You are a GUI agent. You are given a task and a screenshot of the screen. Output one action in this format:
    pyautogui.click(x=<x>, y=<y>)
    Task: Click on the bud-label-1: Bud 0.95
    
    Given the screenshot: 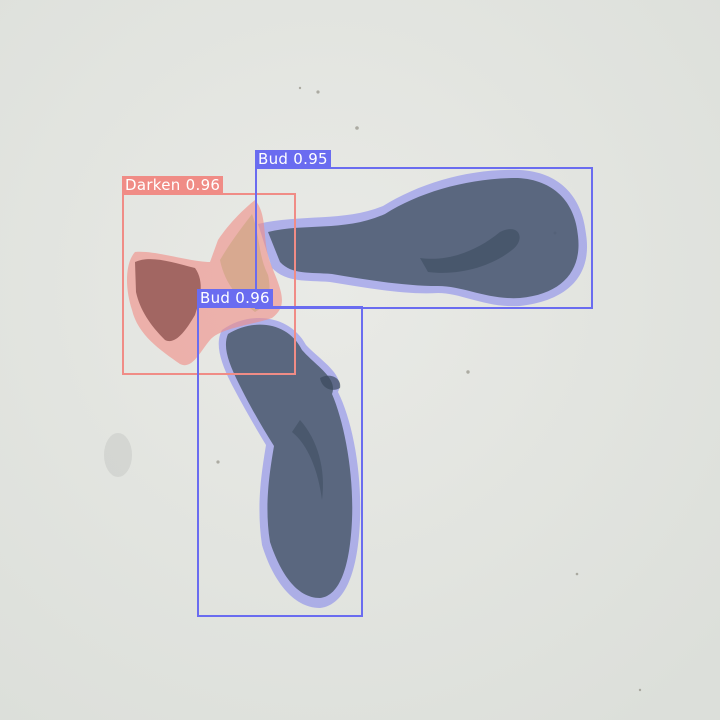 What is the action you would take?
    pyautogui.click(x=293, y=159)
    